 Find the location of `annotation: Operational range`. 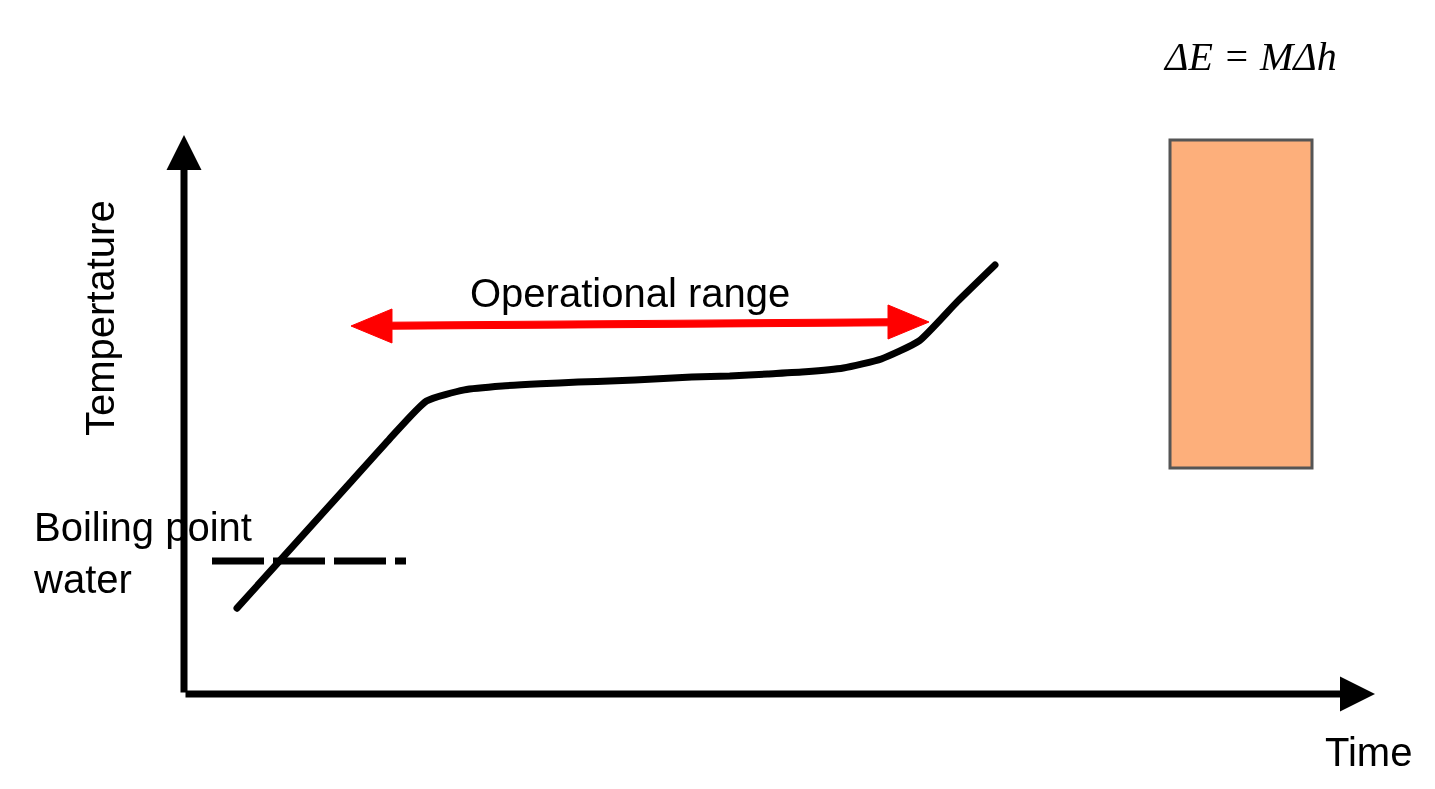

annotation: Operational range is located at coordinates (630, 293).